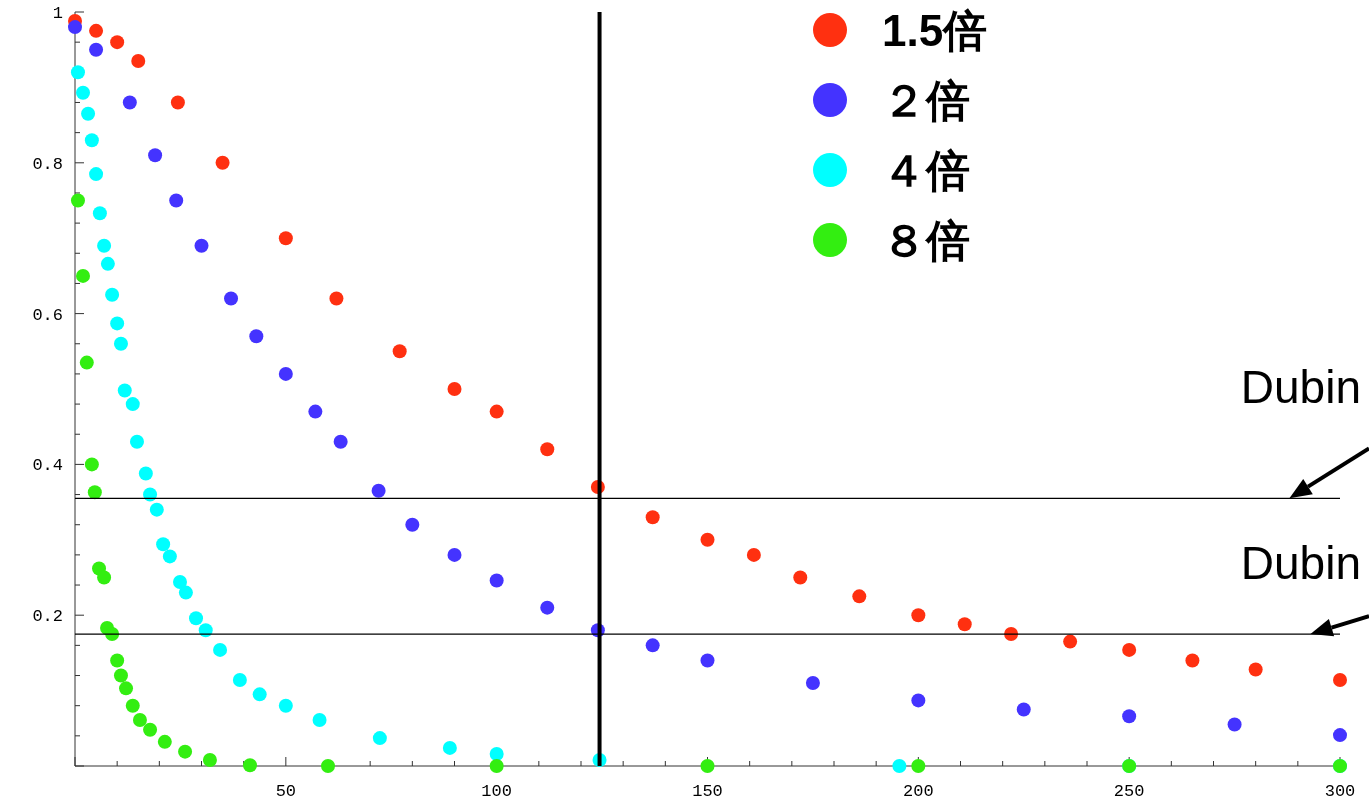 This screenshot has height=803, width=1369. Describe the element at coordinates (1340, 791) in the screenshot. I see `x-tick-label: 300` at that location.